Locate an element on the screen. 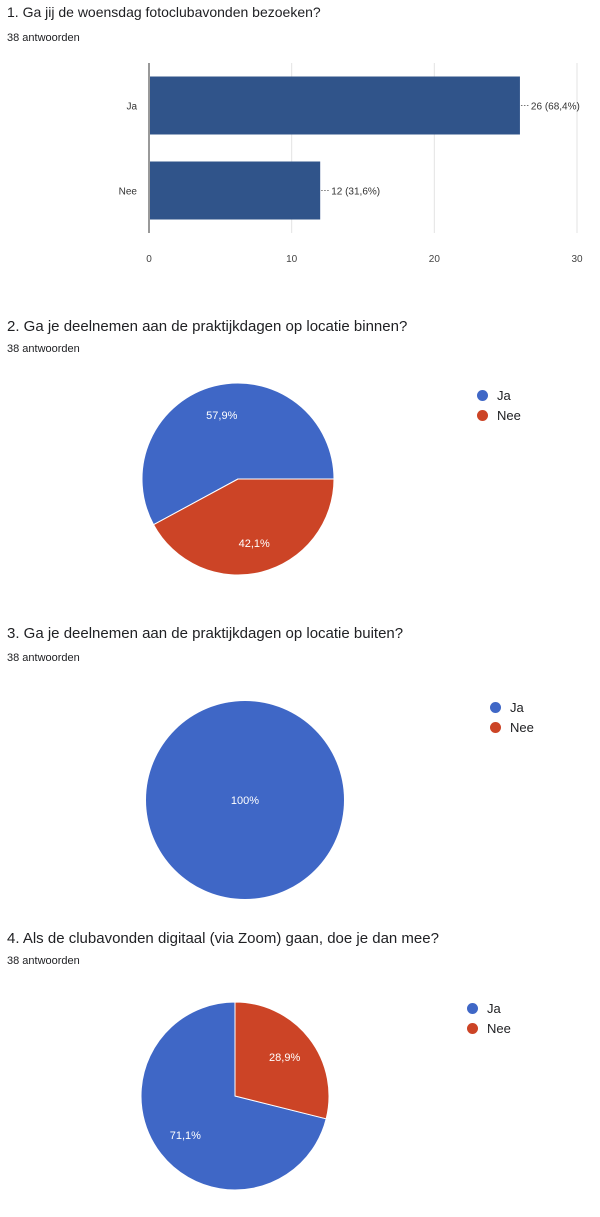 The image size is (600, 1217). pie-data-label: 28,9% is located at coordinates (284, 1058).